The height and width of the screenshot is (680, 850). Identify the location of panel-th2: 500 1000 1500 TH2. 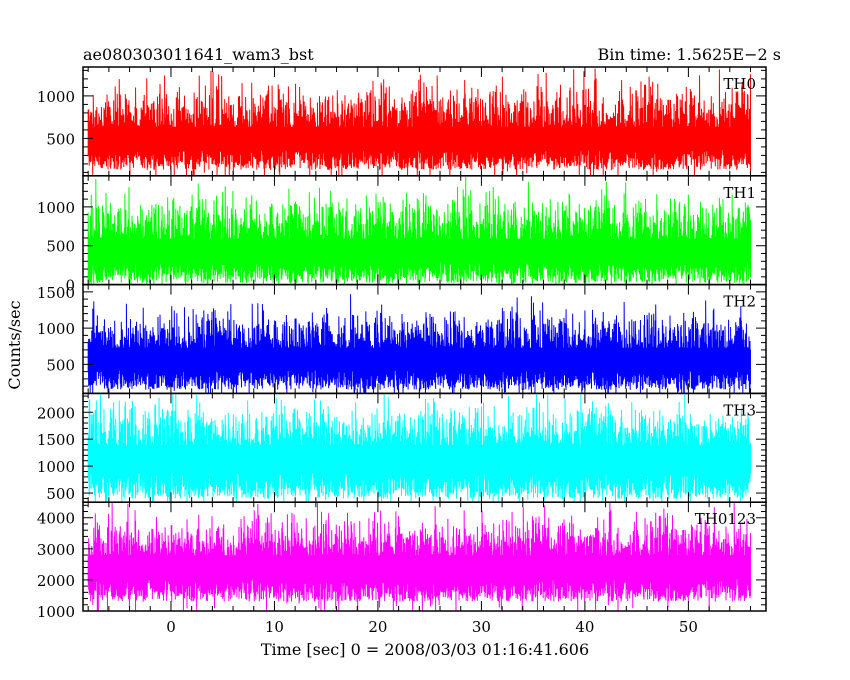
(402, 339).